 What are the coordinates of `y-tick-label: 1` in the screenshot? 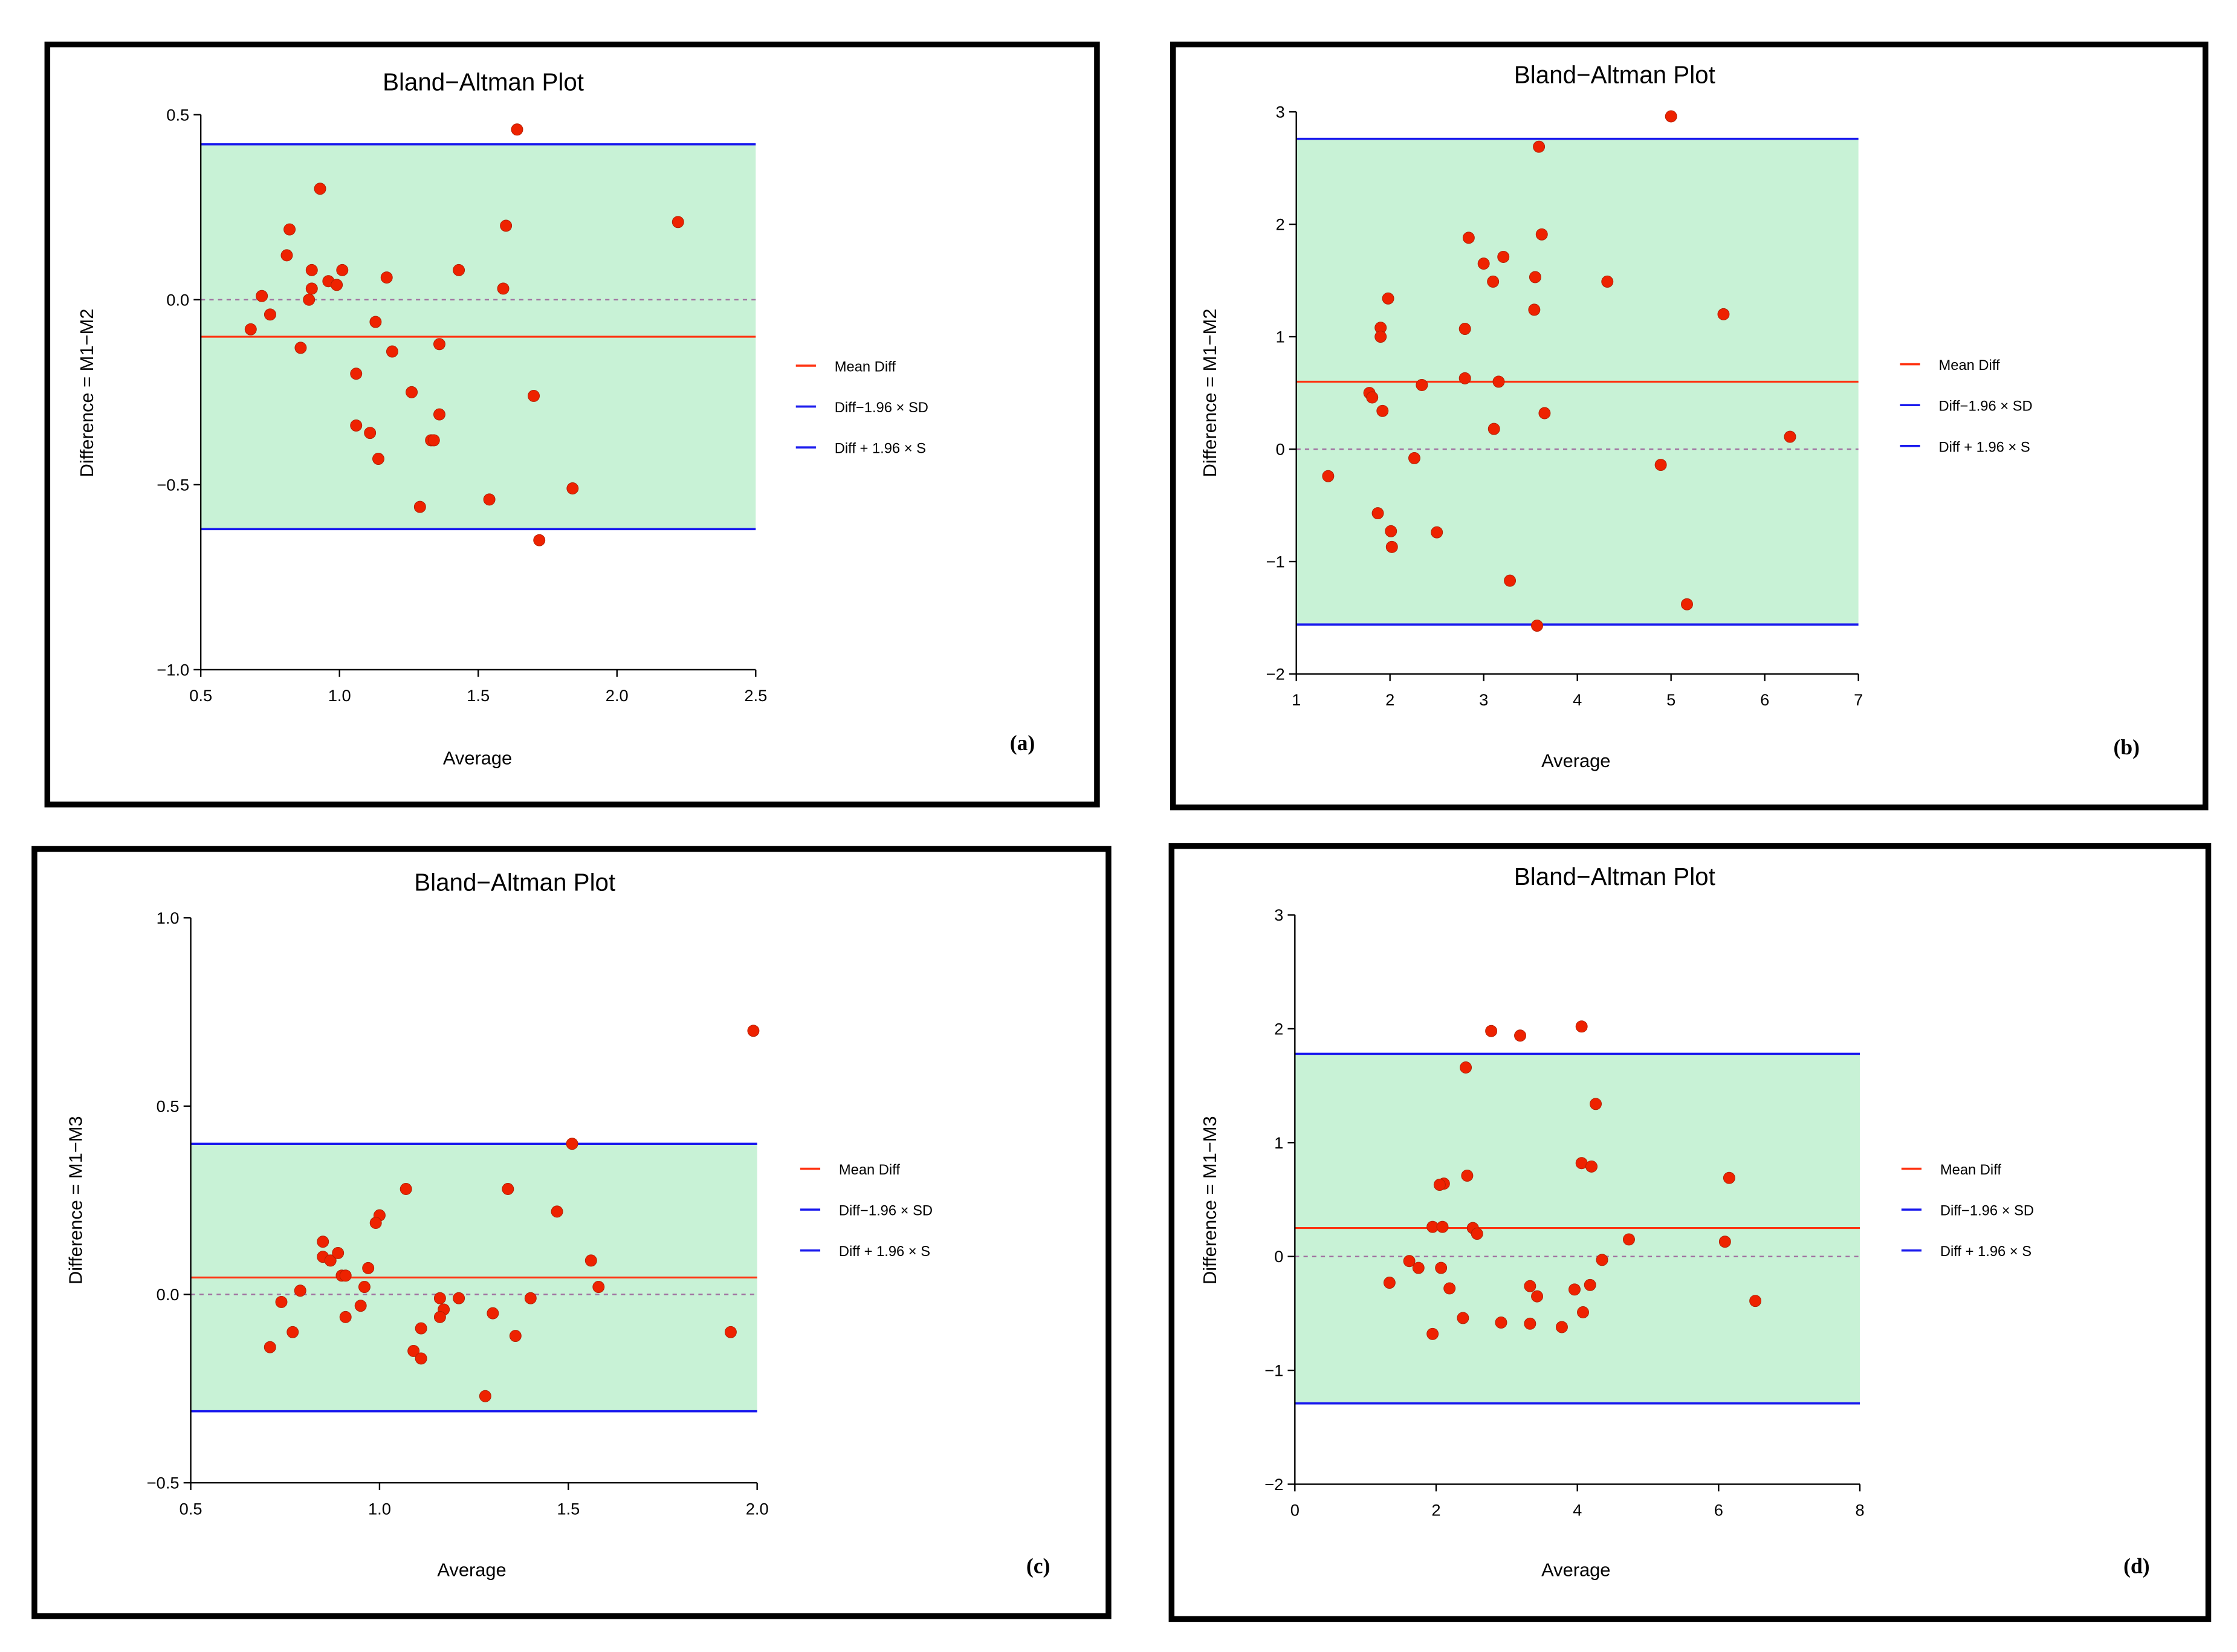 It's located at (1280, 337).